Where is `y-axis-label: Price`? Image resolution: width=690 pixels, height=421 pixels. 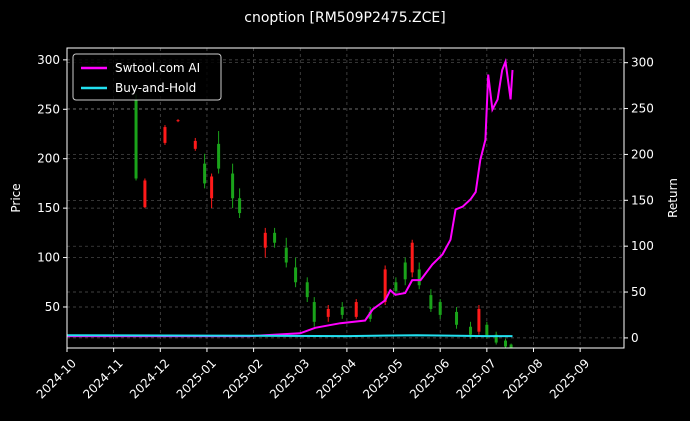
y-axis-label: Price is located at coordinates (16, 197).